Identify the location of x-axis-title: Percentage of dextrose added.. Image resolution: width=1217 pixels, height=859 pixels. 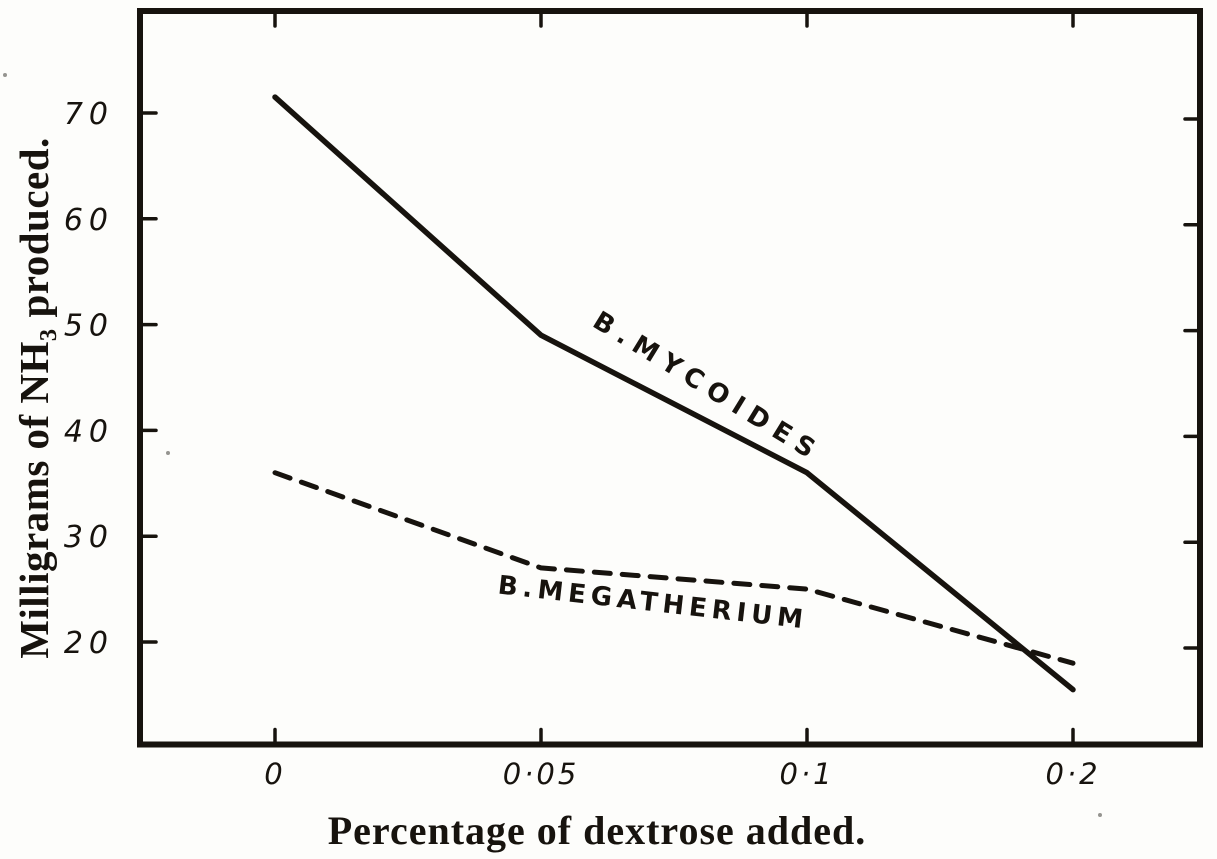
(597, 830).